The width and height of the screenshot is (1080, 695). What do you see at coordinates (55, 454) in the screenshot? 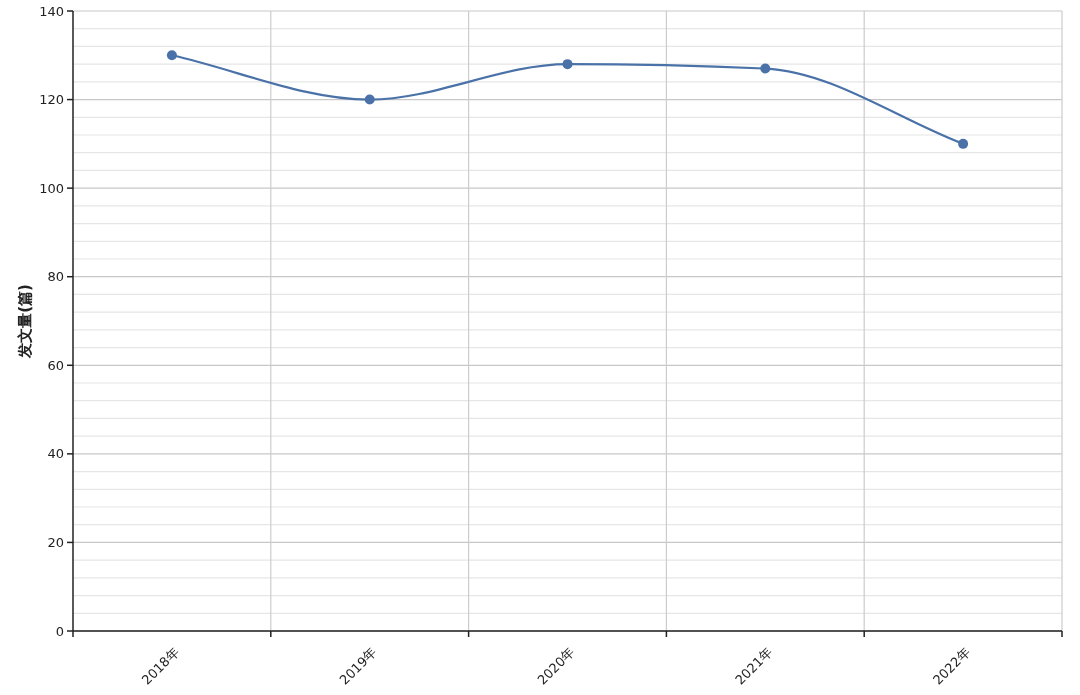
I see `y-tick-label: 40` at bounding box center [55, 454].